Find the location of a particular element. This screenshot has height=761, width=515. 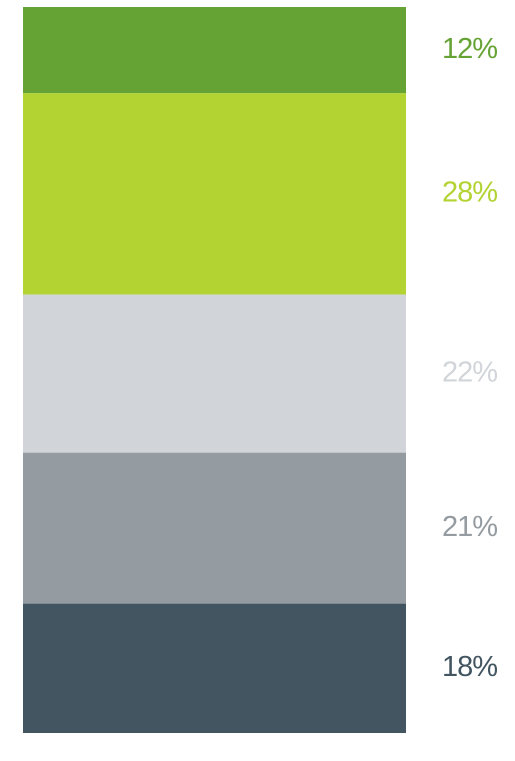

value-label: 12% is located at coordinates (469, 49).